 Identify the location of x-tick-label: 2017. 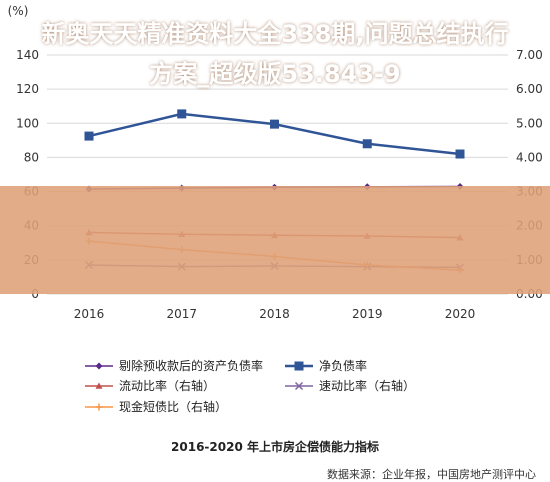
(181, 314).